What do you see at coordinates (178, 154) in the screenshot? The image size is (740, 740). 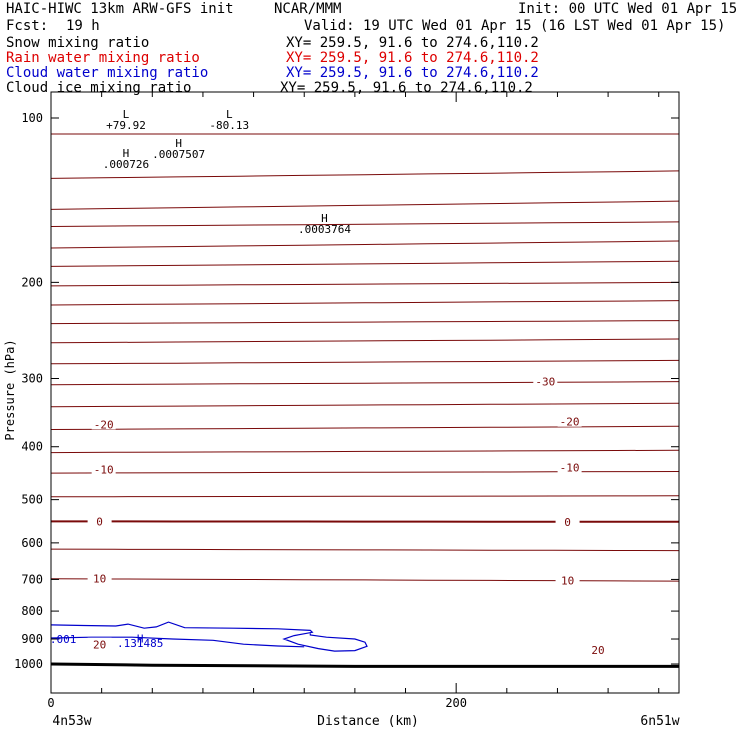 I see `extremum-value: .0007507` at bounding box center [178, 154].